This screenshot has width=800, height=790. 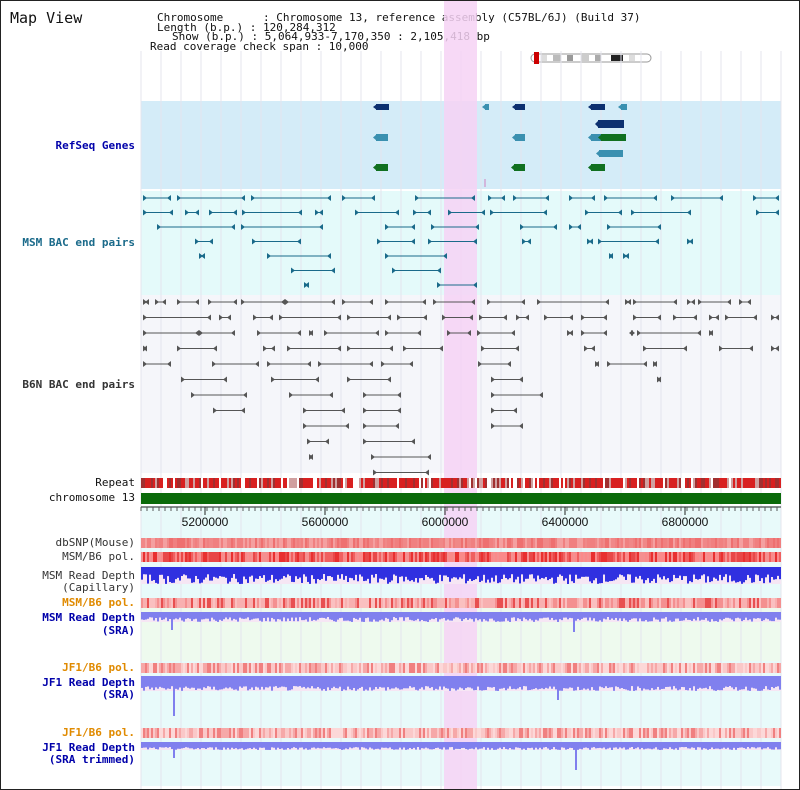 I want to click on track-label-dbsnp: dbSNP(Mouse), so click(x=95, y=542).